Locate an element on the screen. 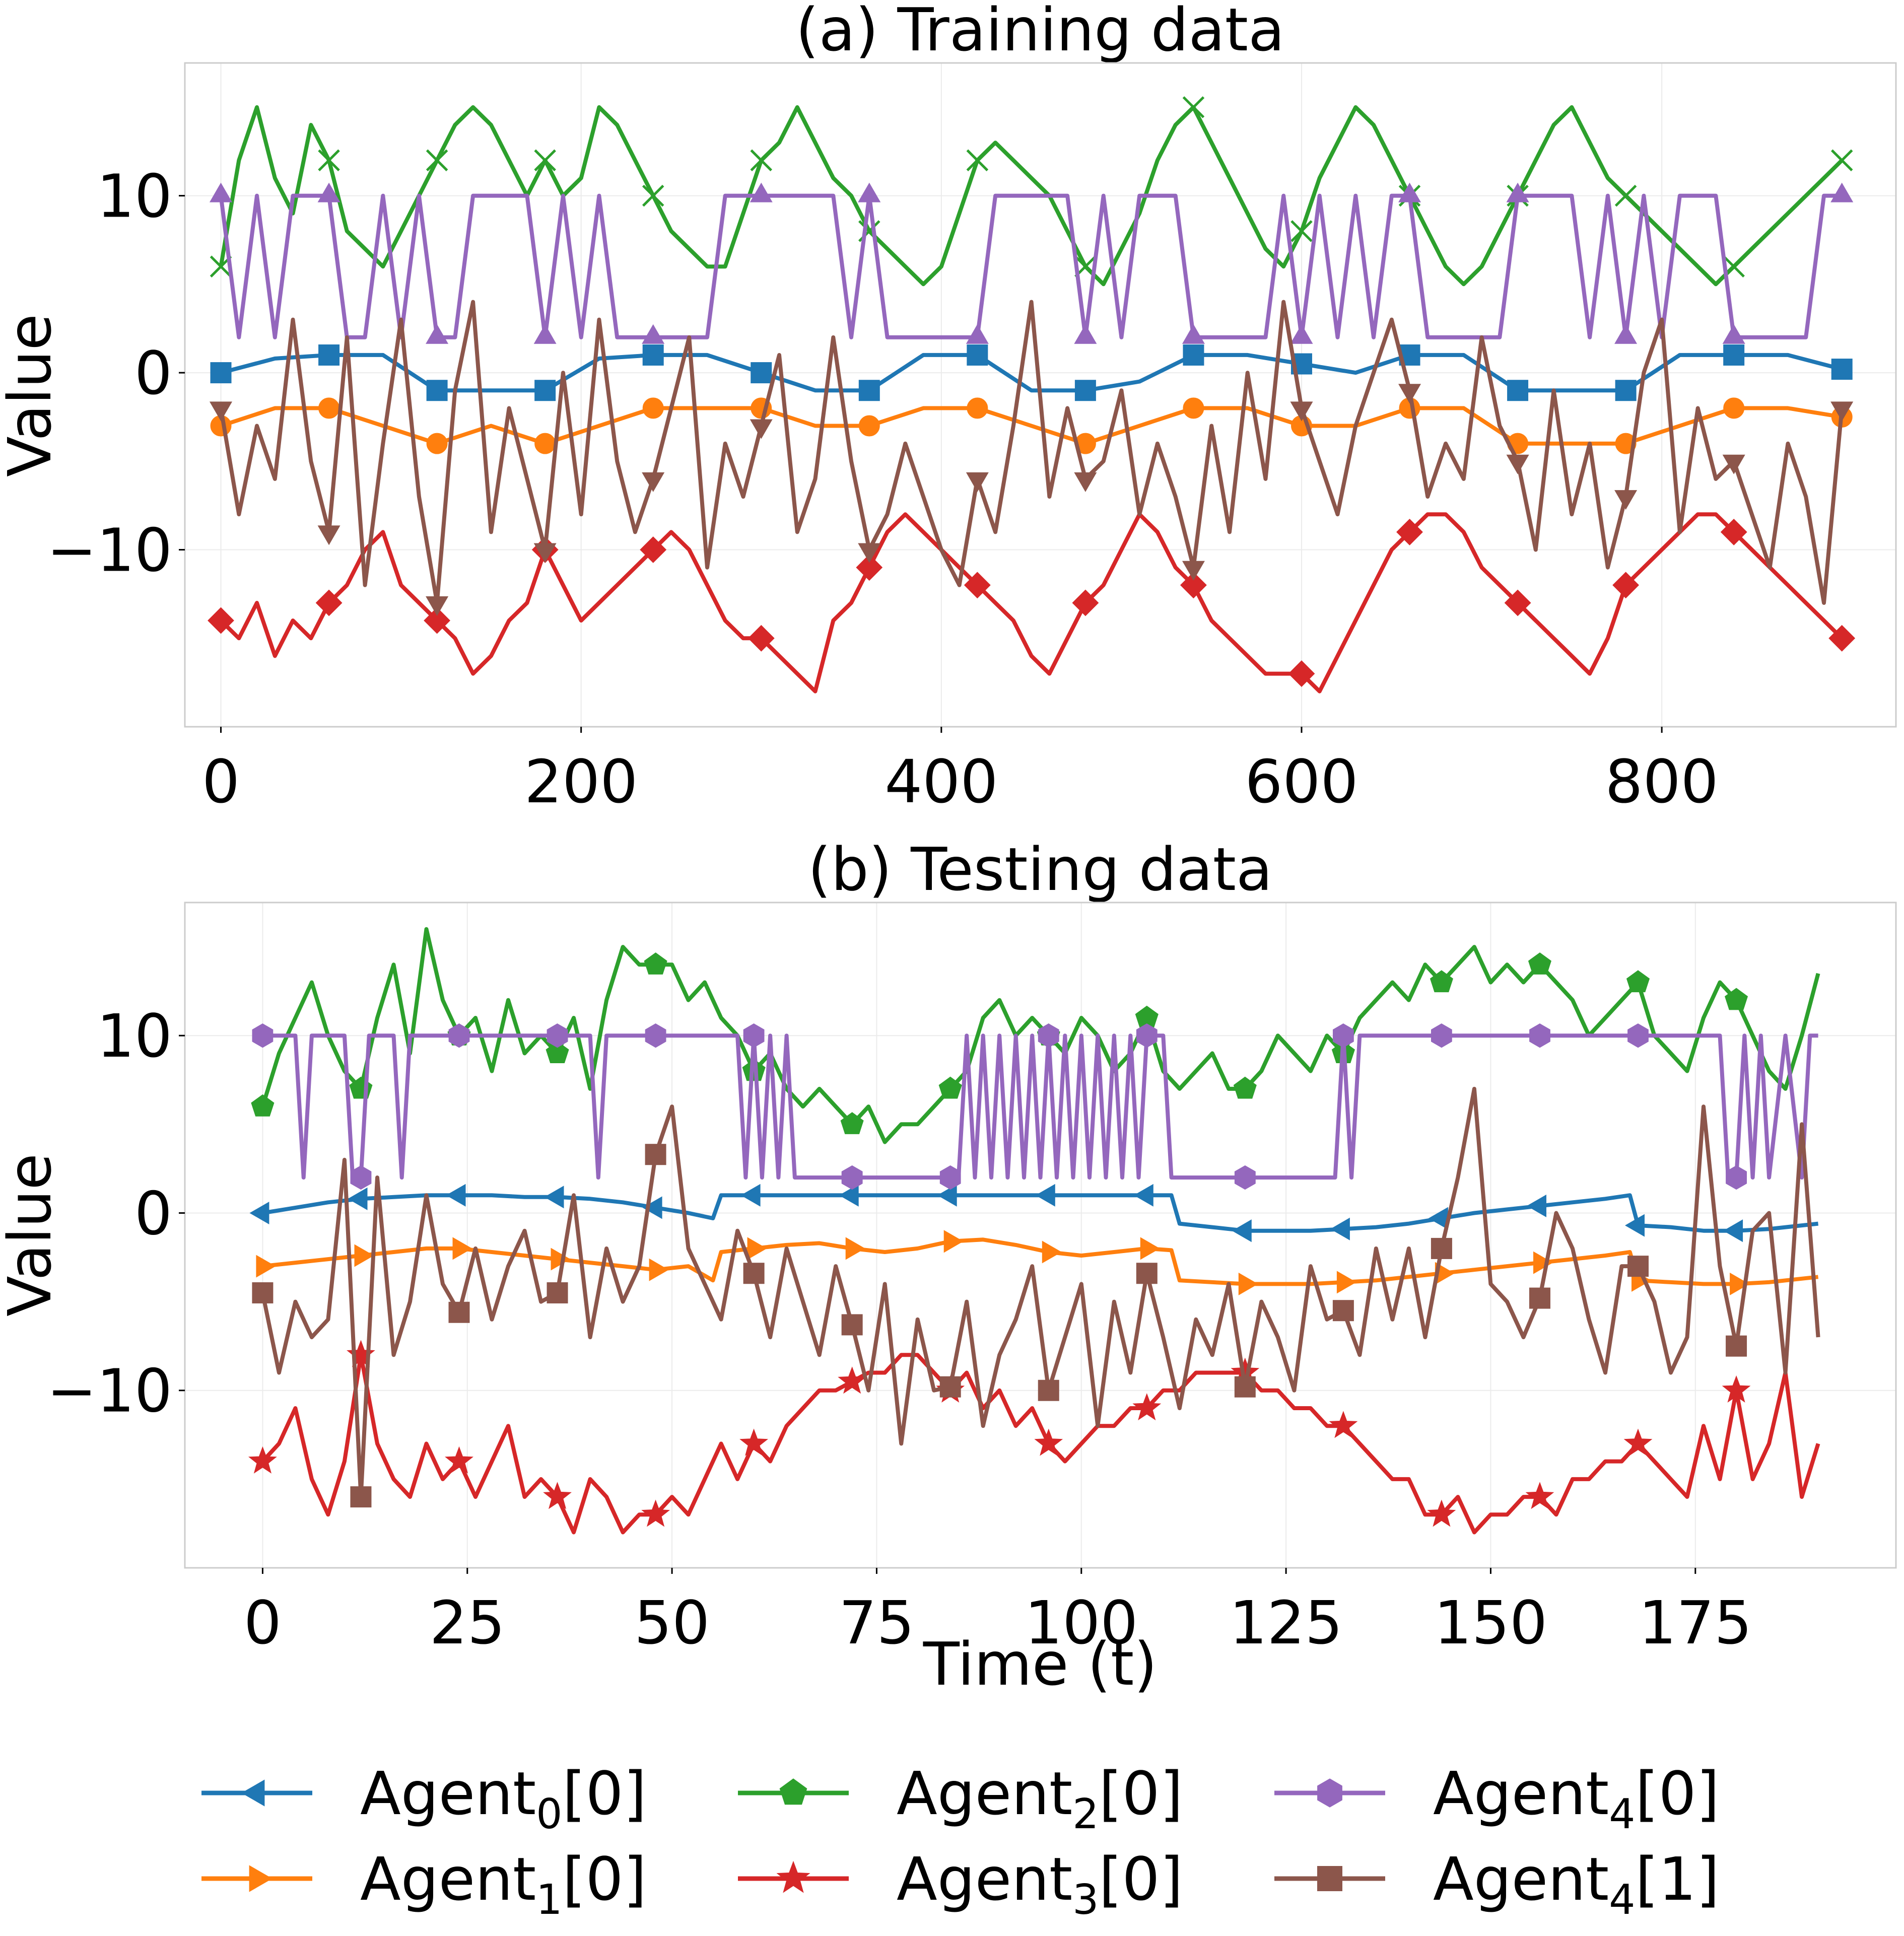 This screenshot has width=1904, height=1936. testing-yticks: −10 0 10 is located at coordinates (116, 1213).